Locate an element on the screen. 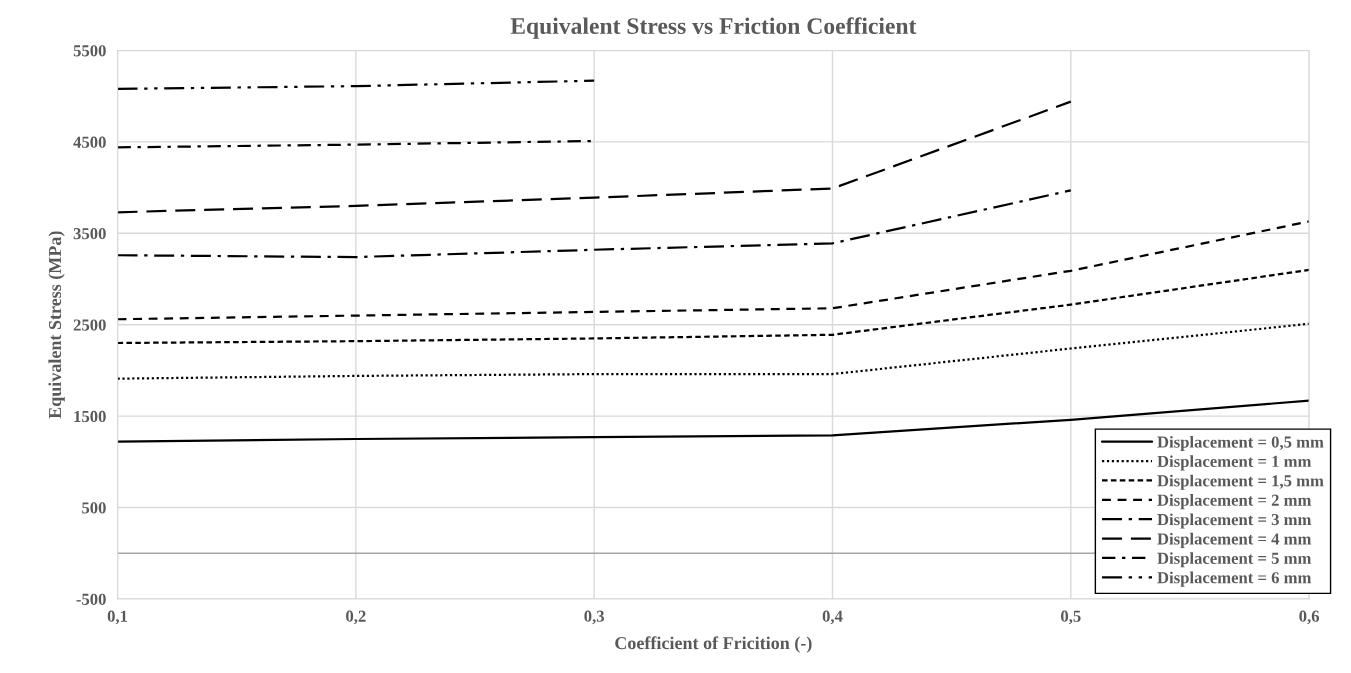  x-tick-label: 0,5 is located at coordinates (1071, 617).